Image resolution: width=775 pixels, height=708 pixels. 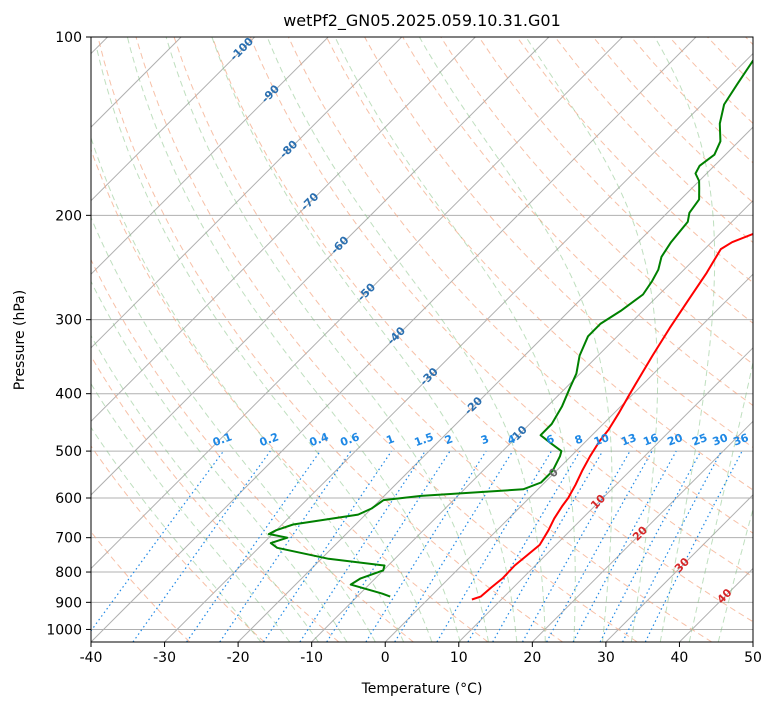 What do you see at coordinates (68, 573) in the screenshot?
I see `y-tick-label: 800` at bounding box center [68, 573].